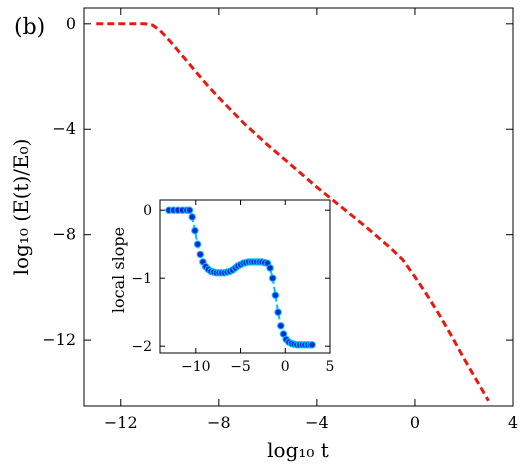 The width and height of the screenshot is (525, 467). Describe the element at coordinates (240, 277) in the screenshot. I see `inset-series-points` at that location.